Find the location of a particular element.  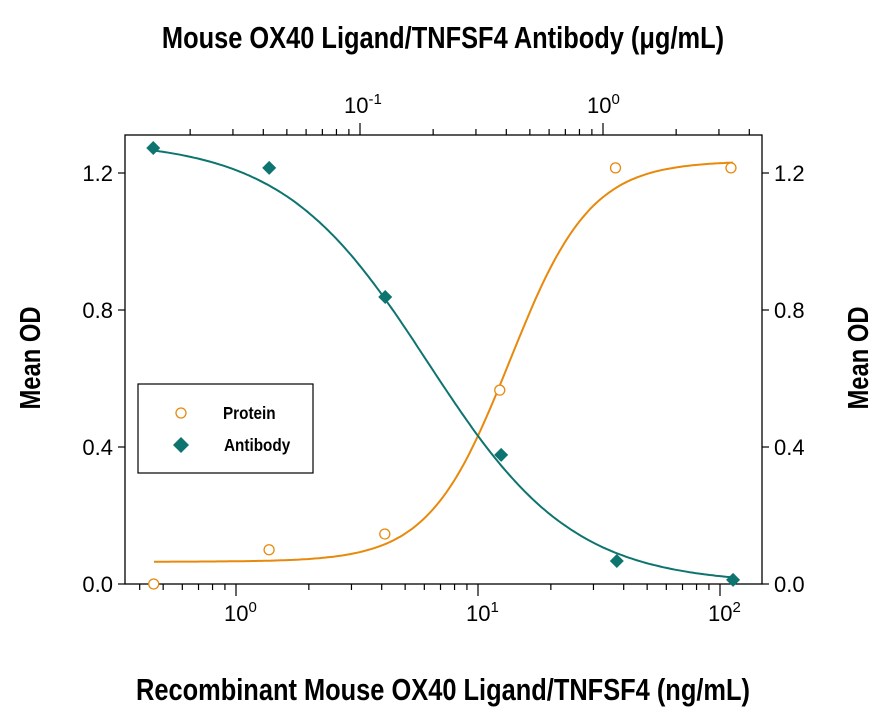

y-tick-label-right: 1.2 is located at coordinates (789, 173).